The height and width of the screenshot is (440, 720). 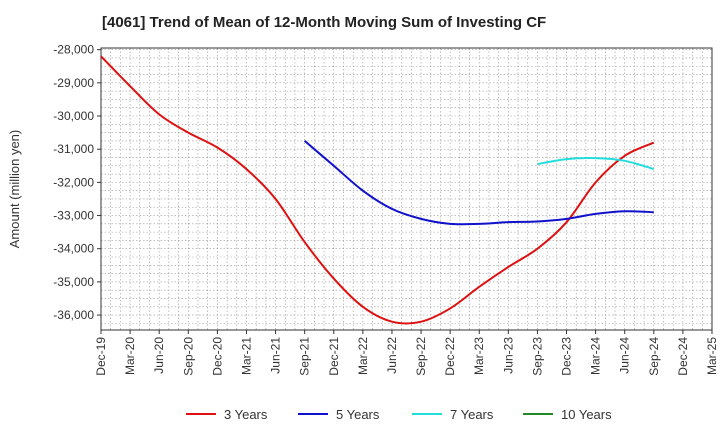 I want to click on x-tick-label: Sep-24, so click(x=654, y=356).